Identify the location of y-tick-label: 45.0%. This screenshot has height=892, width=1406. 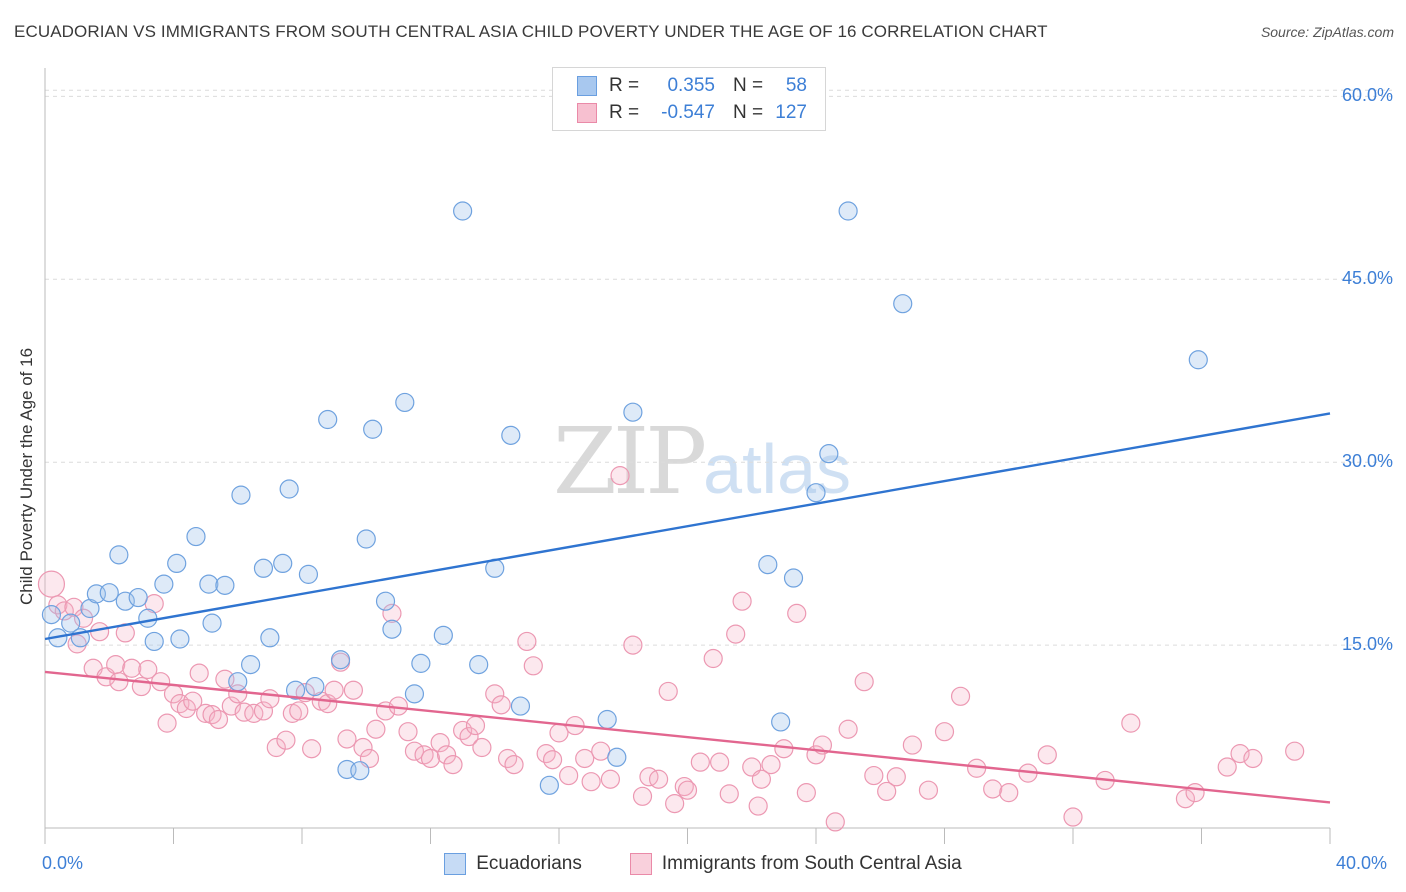
(1367, 278).